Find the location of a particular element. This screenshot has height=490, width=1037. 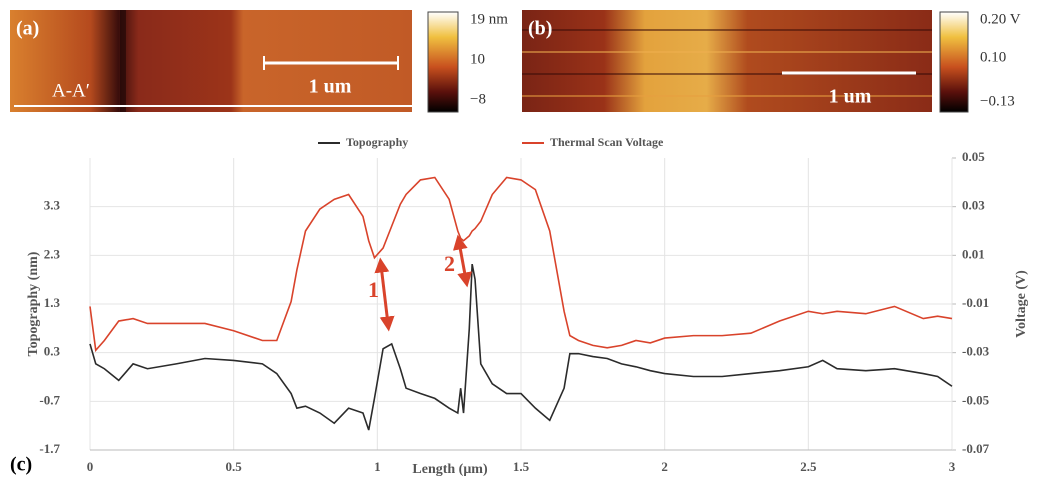

colorbar-label: −0.13 is located at coordinates (997, 101).